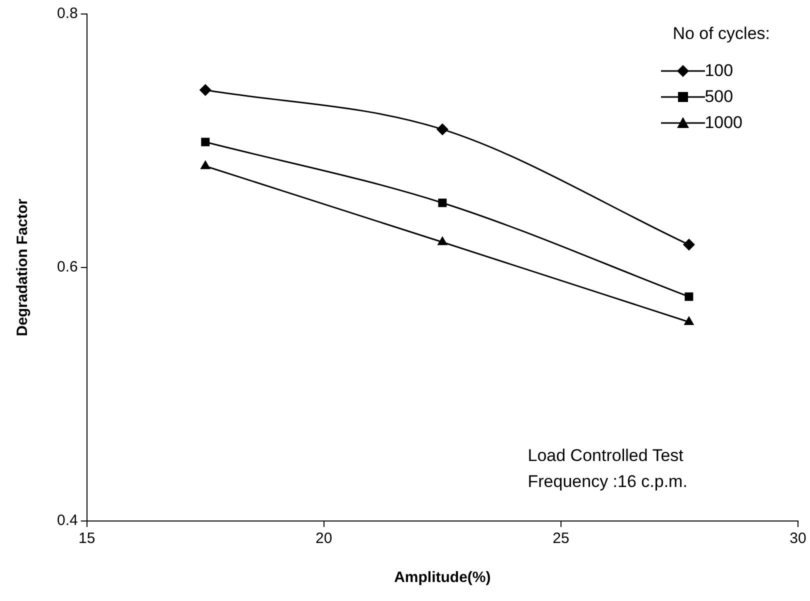 This screenshot has width=810, height=601. What do you see at coordinates (87, 539) in the screenshot?
I see `x-tick-label: 15` at bounding box center [87, 539].